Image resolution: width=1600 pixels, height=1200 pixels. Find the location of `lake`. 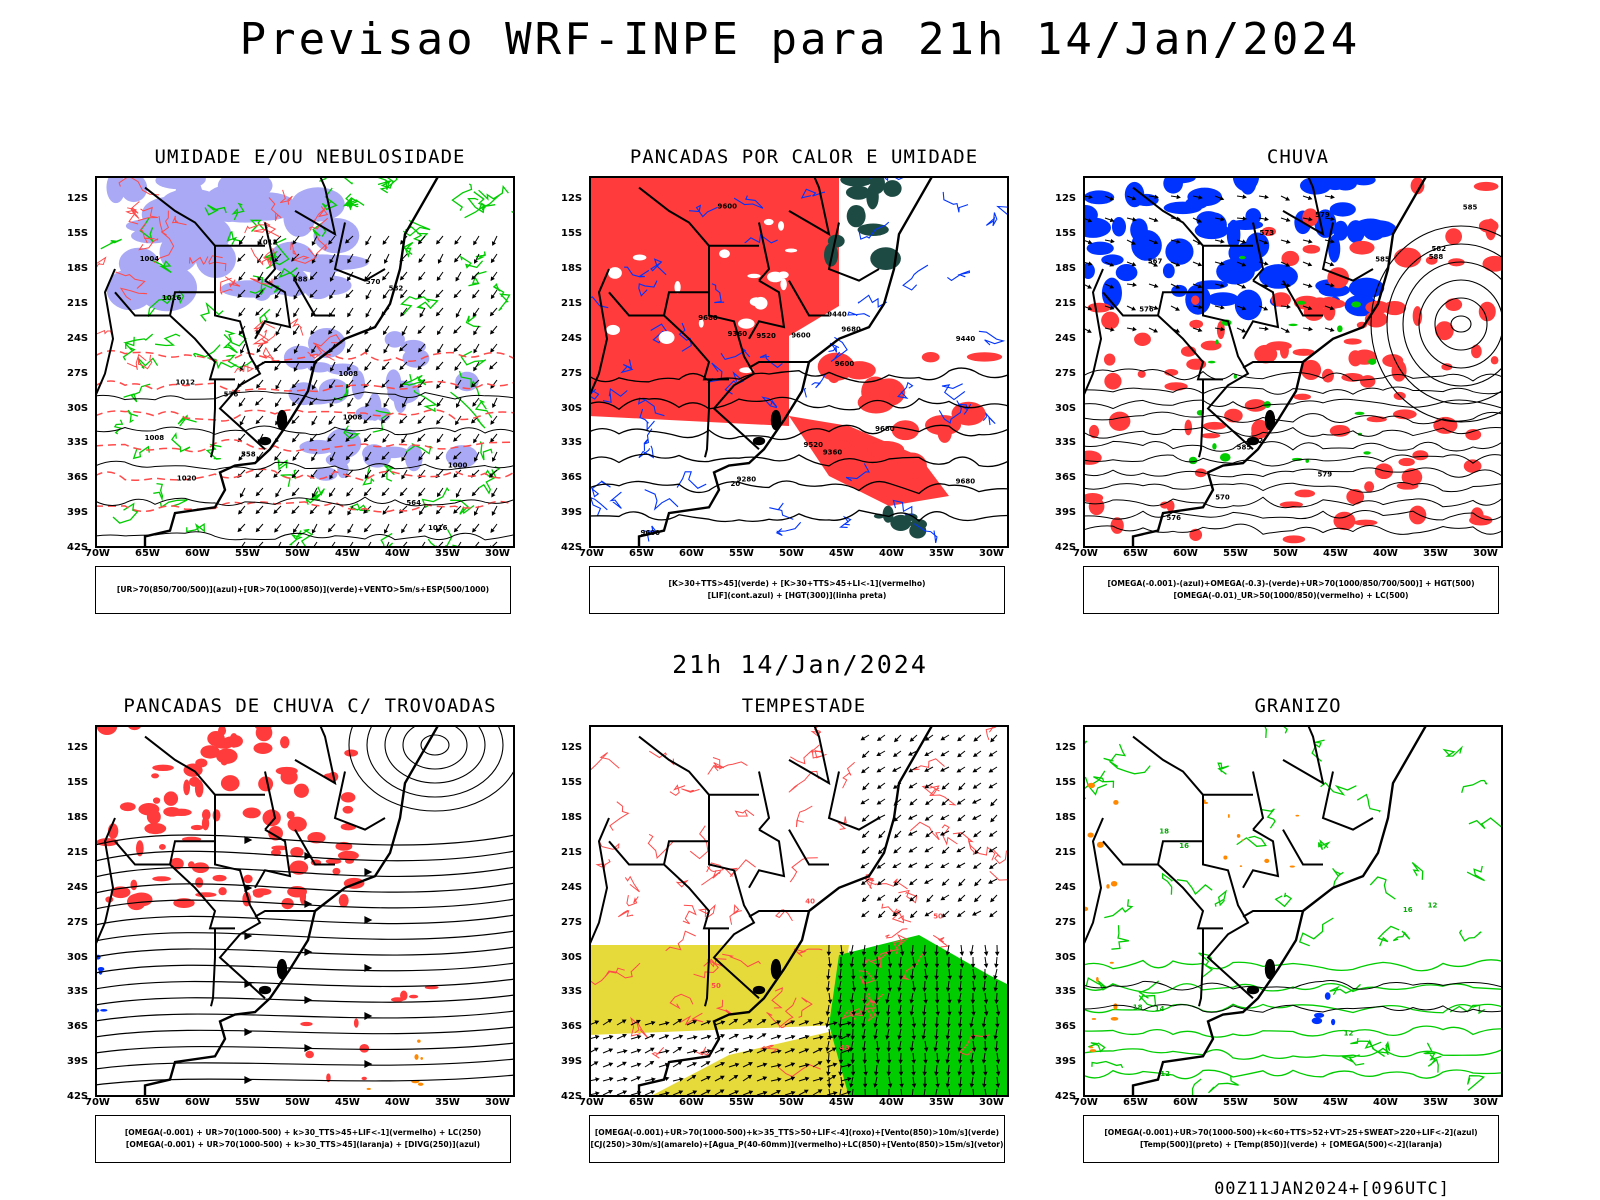

lake is located at coordinates (265, 441).